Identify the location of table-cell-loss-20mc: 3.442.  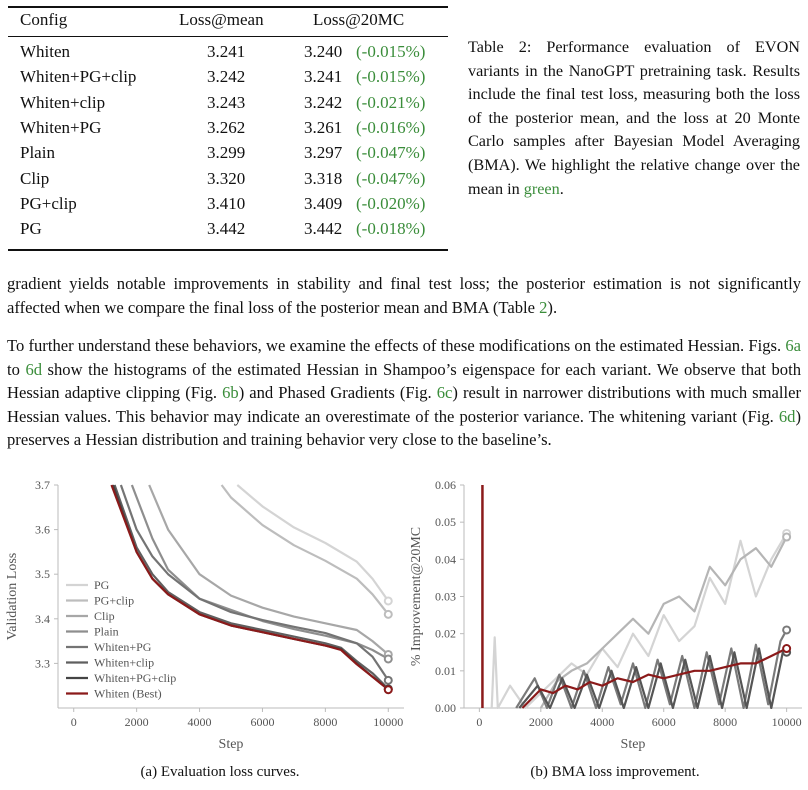
(323, 229).